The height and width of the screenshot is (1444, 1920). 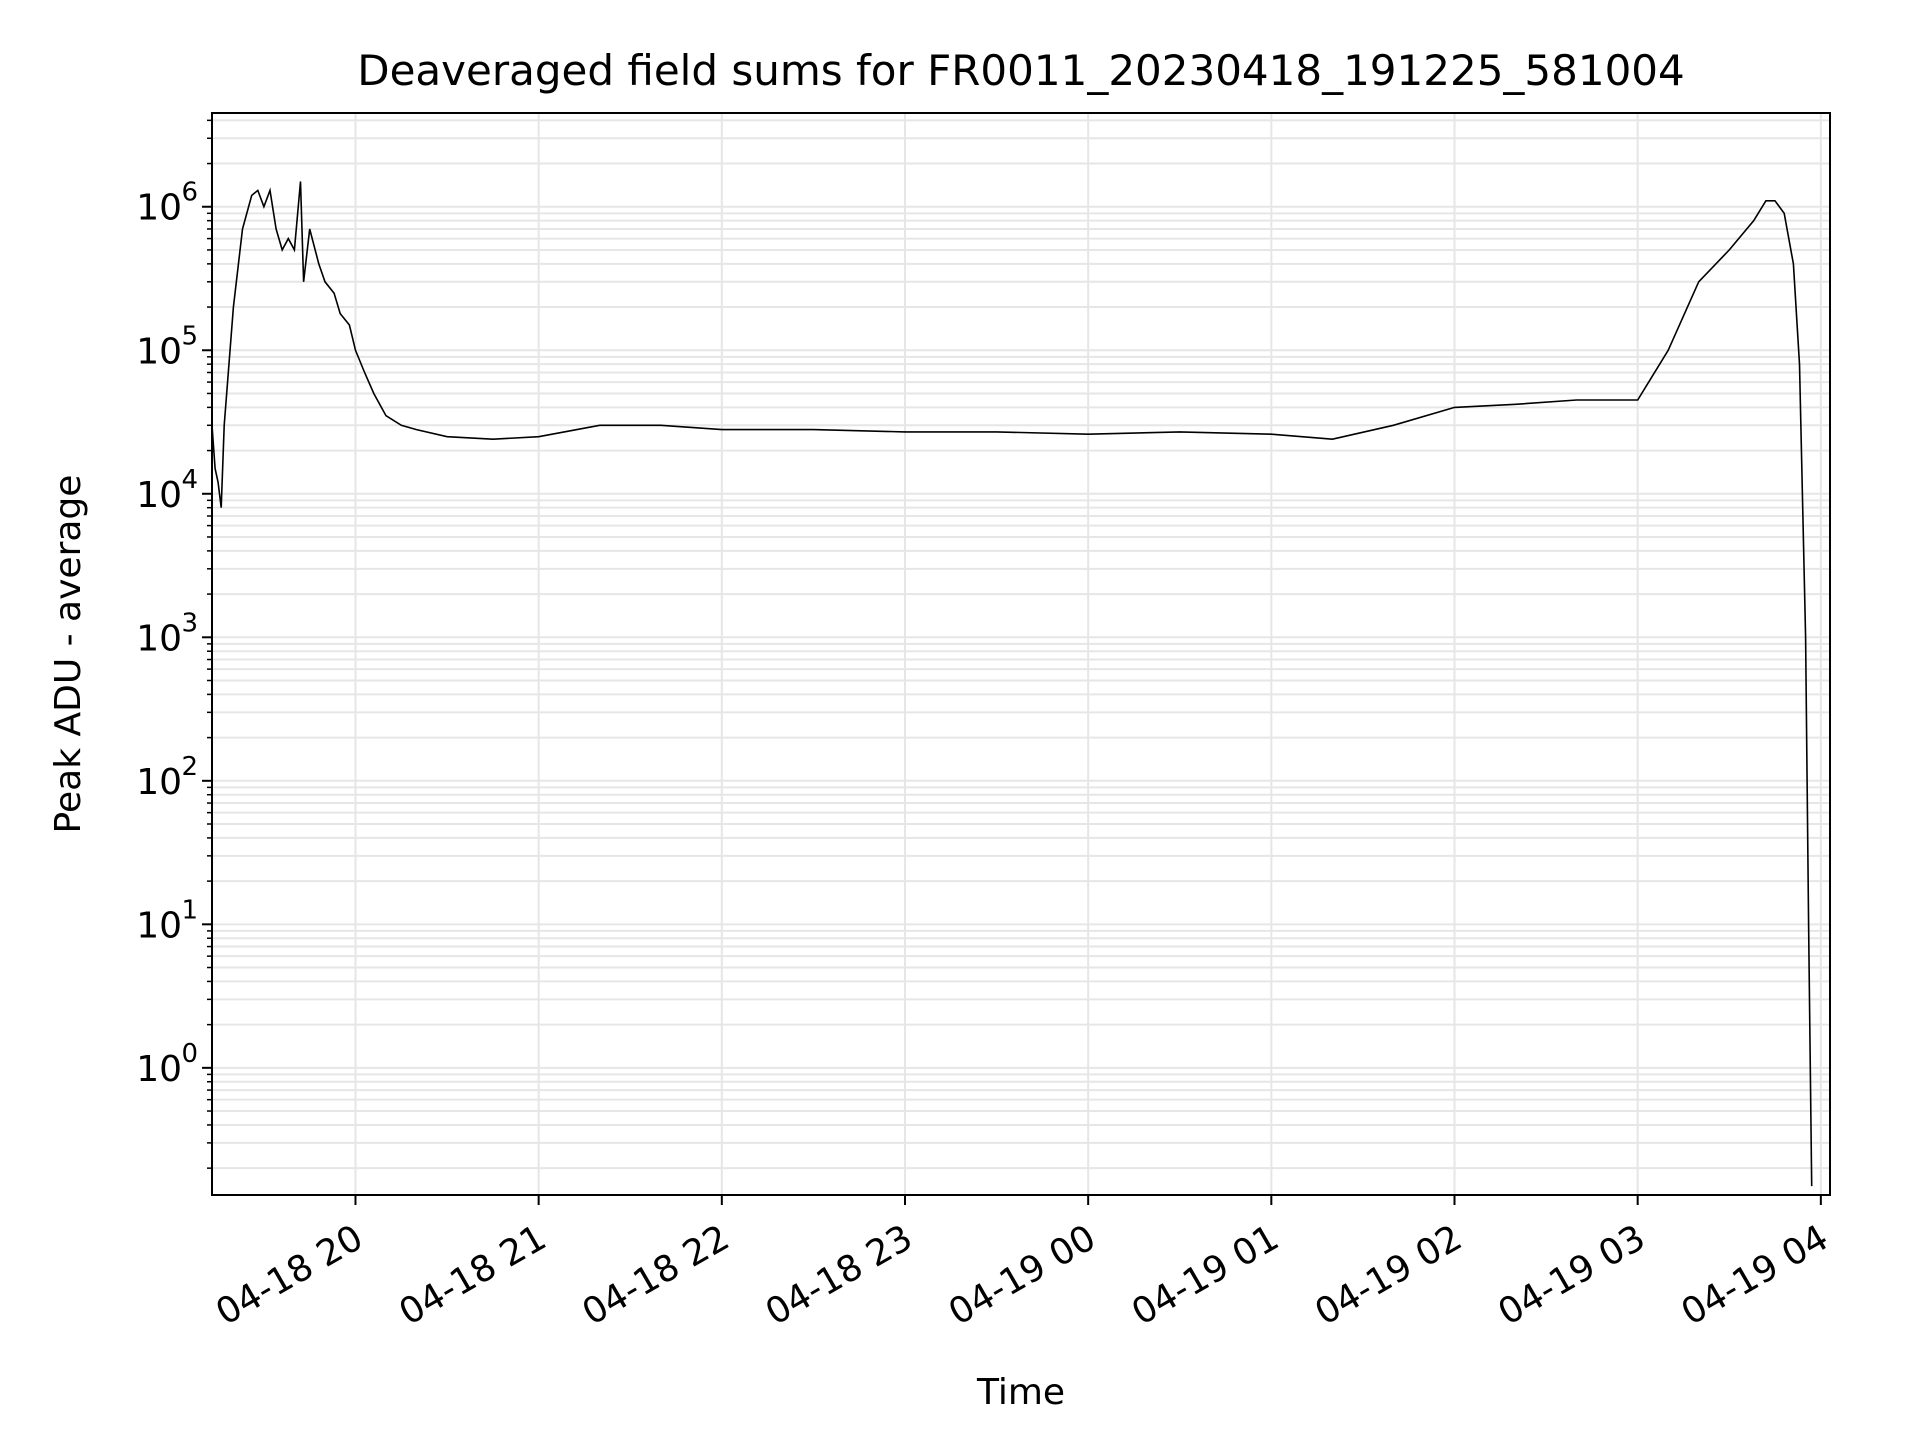 I want to click on y-axis-label: Peak ADU - average, so click(x=68, y=654).